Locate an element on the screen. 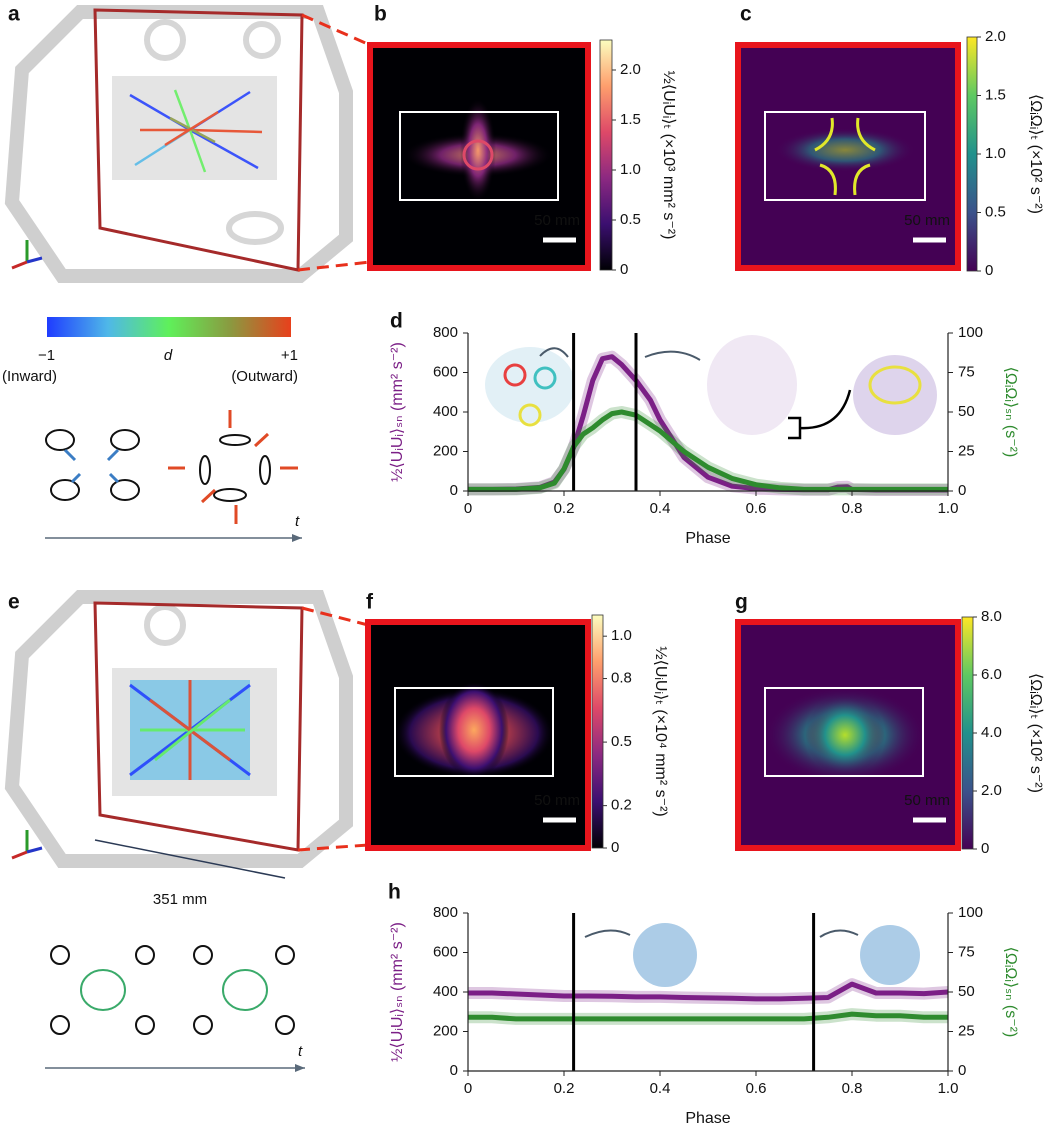  heatmap-g-art is located at coordinates (845, 735).